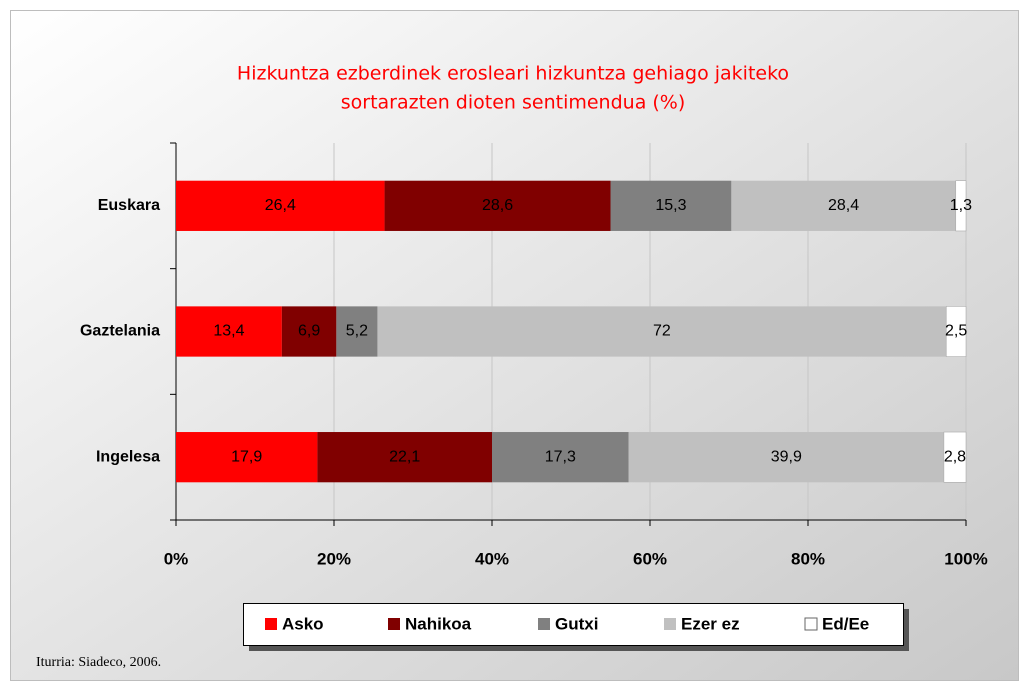  I want to click on x-tick-label: 60%, so click(650, 558).